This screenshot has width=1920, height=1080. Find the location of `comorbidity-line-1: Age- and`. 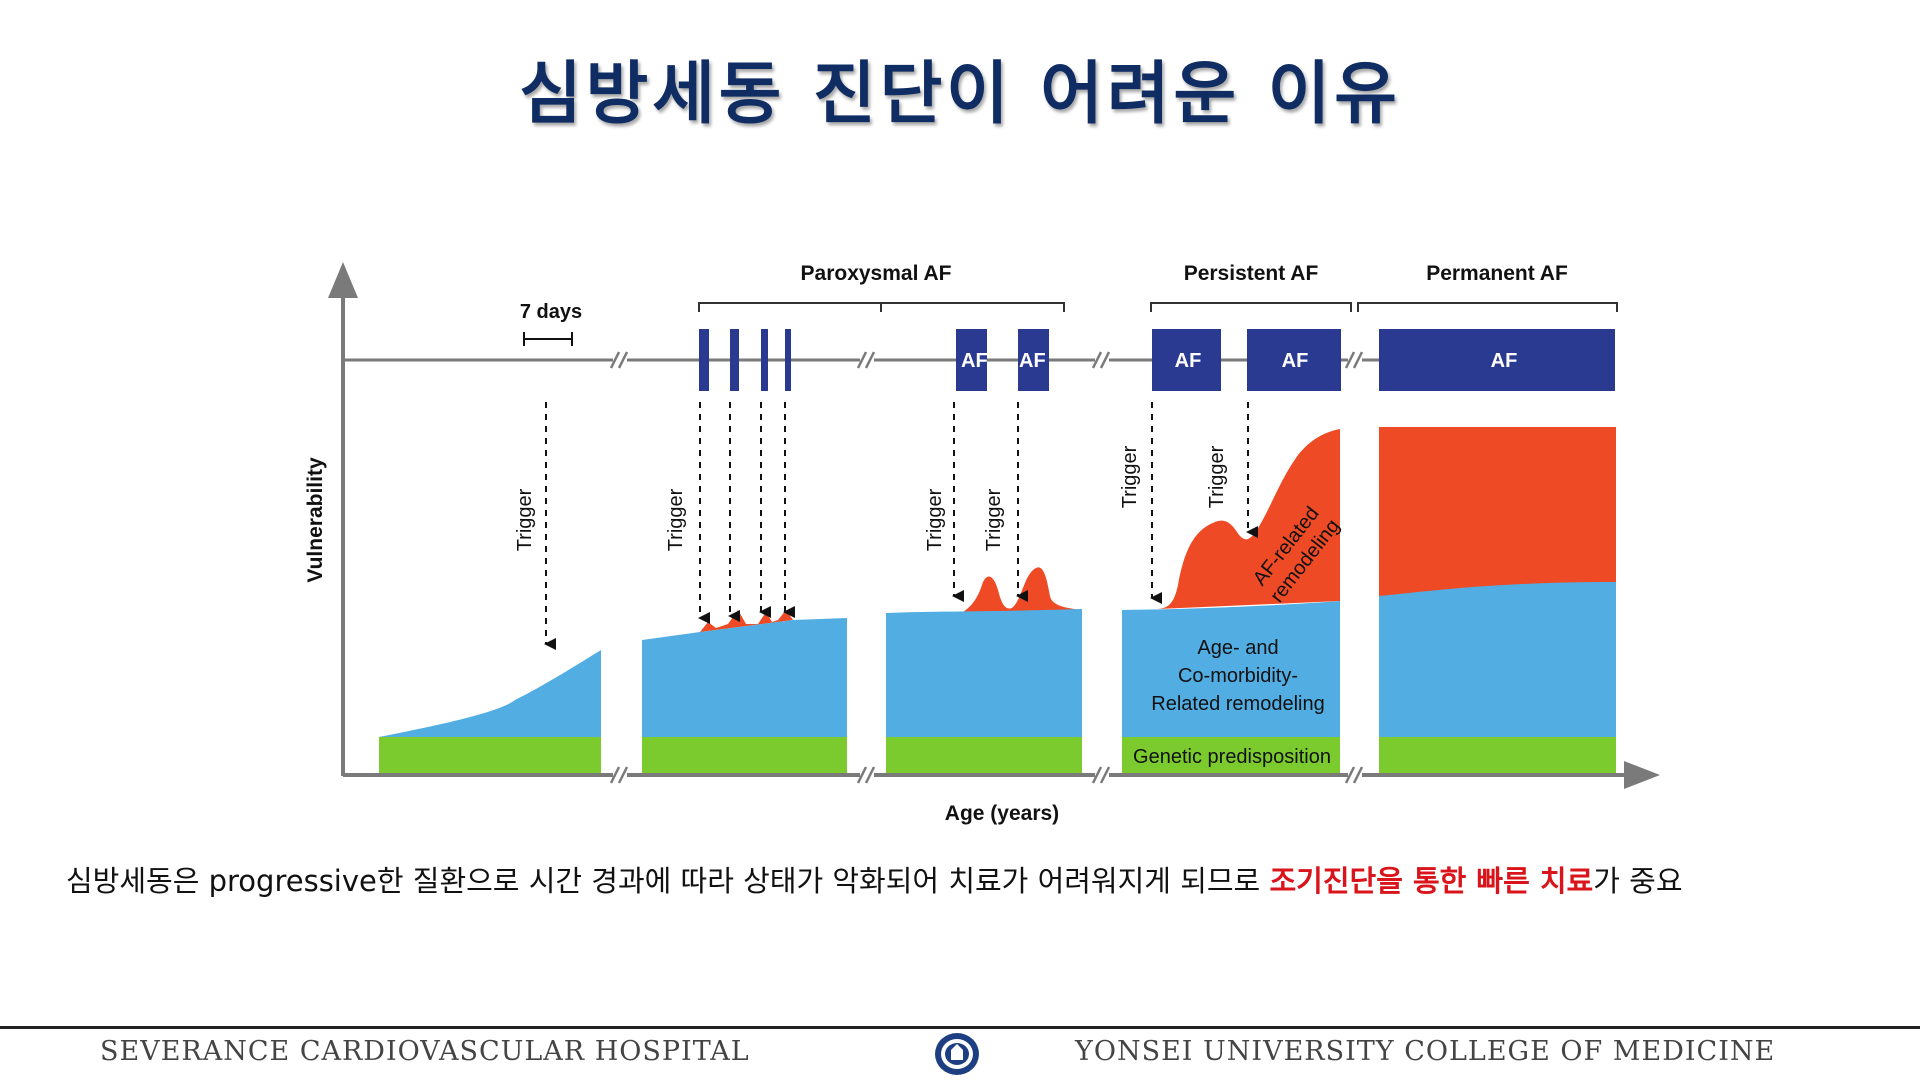

comorbidity-line-1: Age- and is located at coordinates (1237, 648).